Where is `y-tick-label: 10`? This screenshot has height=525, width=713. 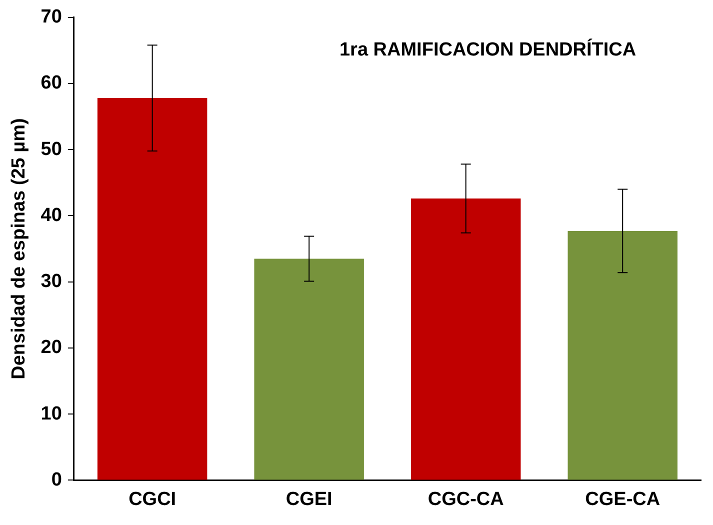 y-tick-label: 10 is located at coordinates (51, 413).